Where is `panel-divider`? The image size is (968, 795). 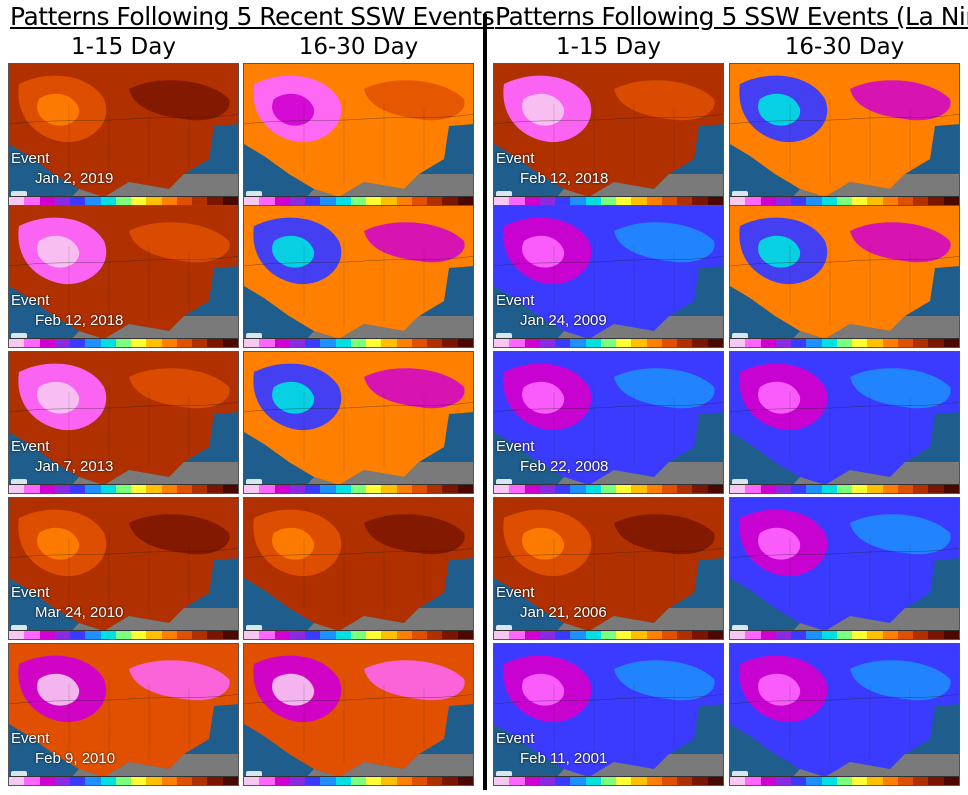 panel-divider is located at coordinates (485, 402).